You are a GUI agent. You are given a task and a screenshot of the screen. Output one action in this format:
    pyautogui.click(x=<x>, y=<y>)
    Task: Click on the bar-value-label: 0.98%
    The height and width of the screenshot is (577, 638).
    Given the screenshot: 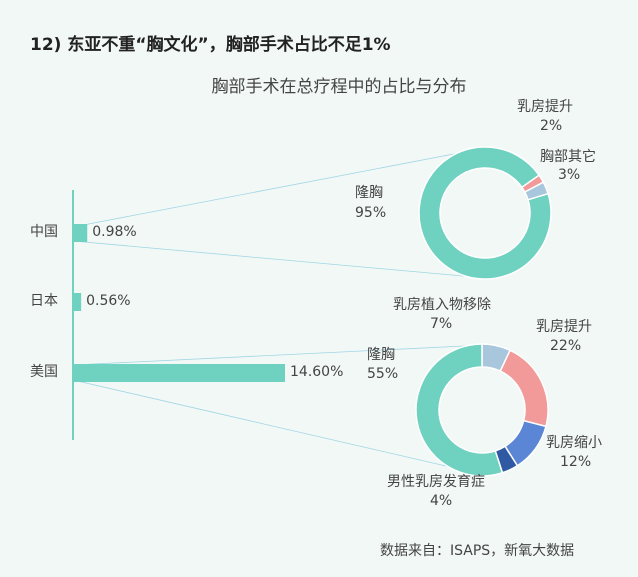 What is the action you would take?
    pyautogui.click(x=114, y=232)
    